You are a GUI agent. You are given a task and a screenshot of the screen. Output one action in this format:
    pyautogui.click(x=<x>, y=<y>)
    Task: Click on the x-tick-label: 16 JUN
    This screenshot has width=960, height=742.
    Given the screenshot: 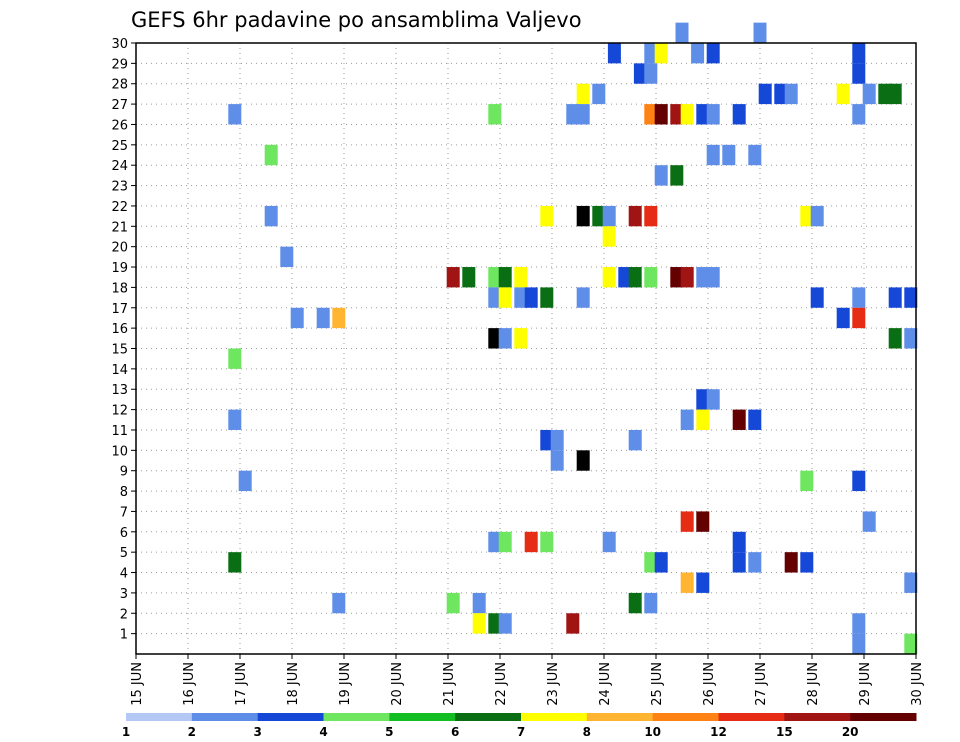 What is the action you would take?
    pyautogui.click(x=189, y=684)
    